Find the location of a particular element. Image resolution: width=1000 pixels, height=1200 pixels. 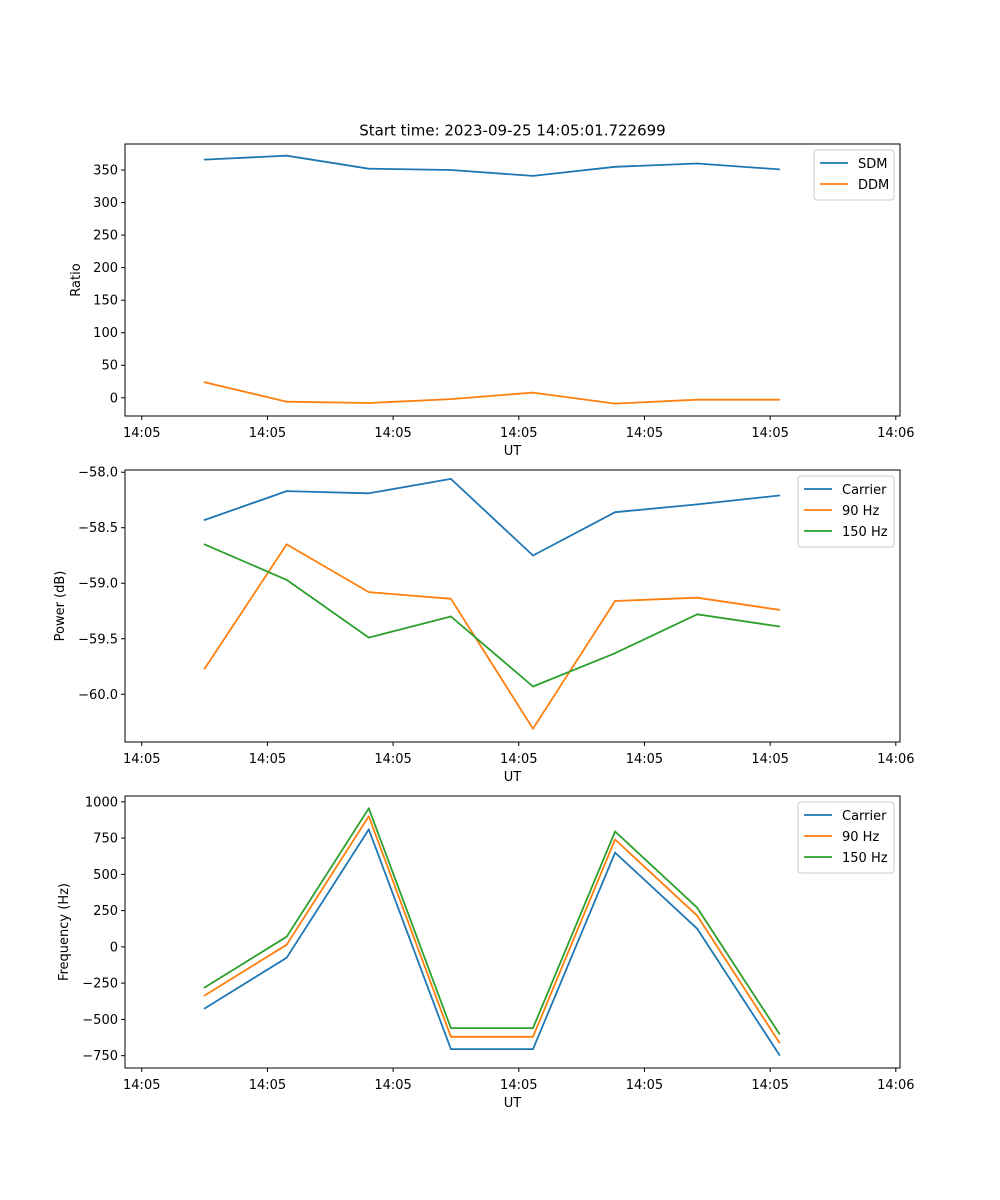

y-tick-label: −59.0 is located at coordinates (98, 584).